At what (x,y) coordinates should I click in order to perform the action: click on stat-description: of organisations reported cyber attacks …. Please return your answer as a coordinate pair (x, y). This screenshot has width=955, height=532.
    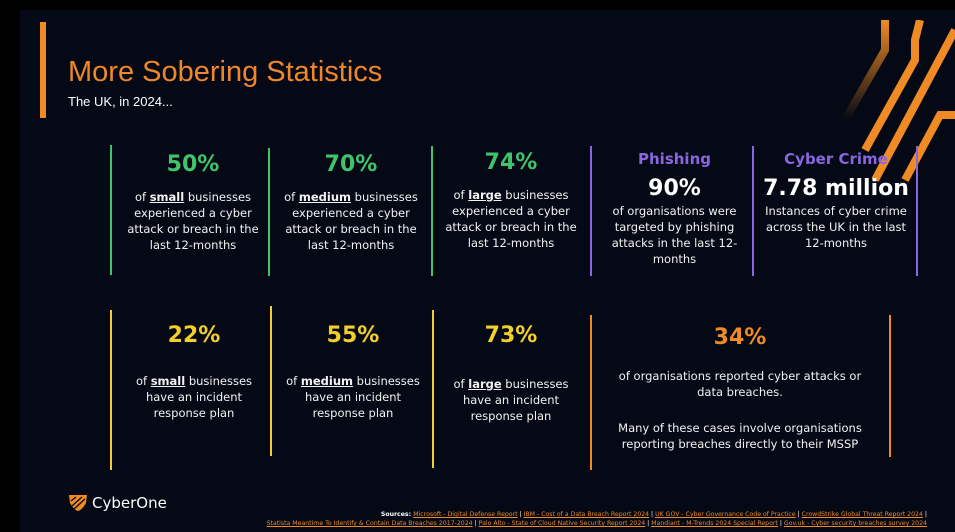
    Looking at the image, I should click on (740, 384).